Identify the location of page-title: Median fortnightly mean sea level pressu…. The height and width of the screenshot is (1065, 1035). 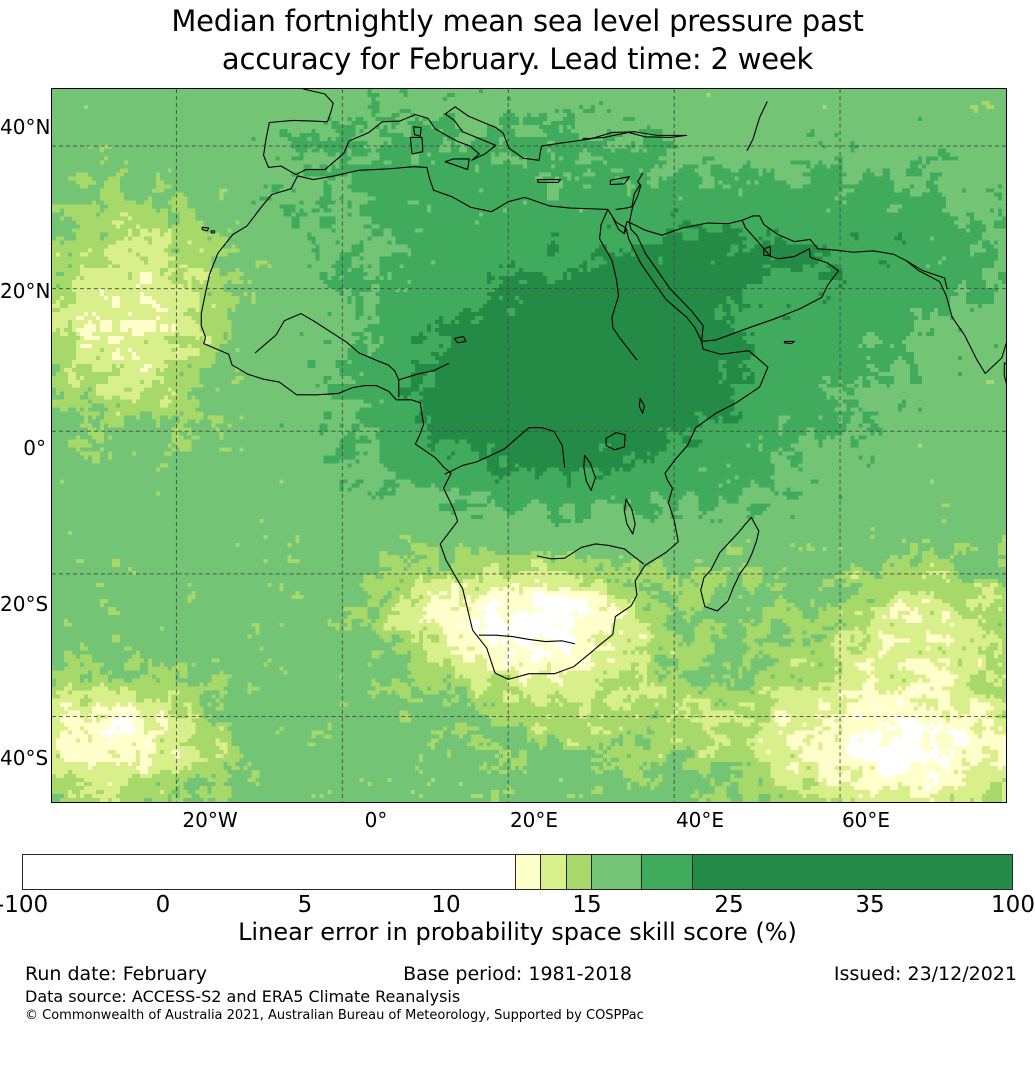
(517, 40).